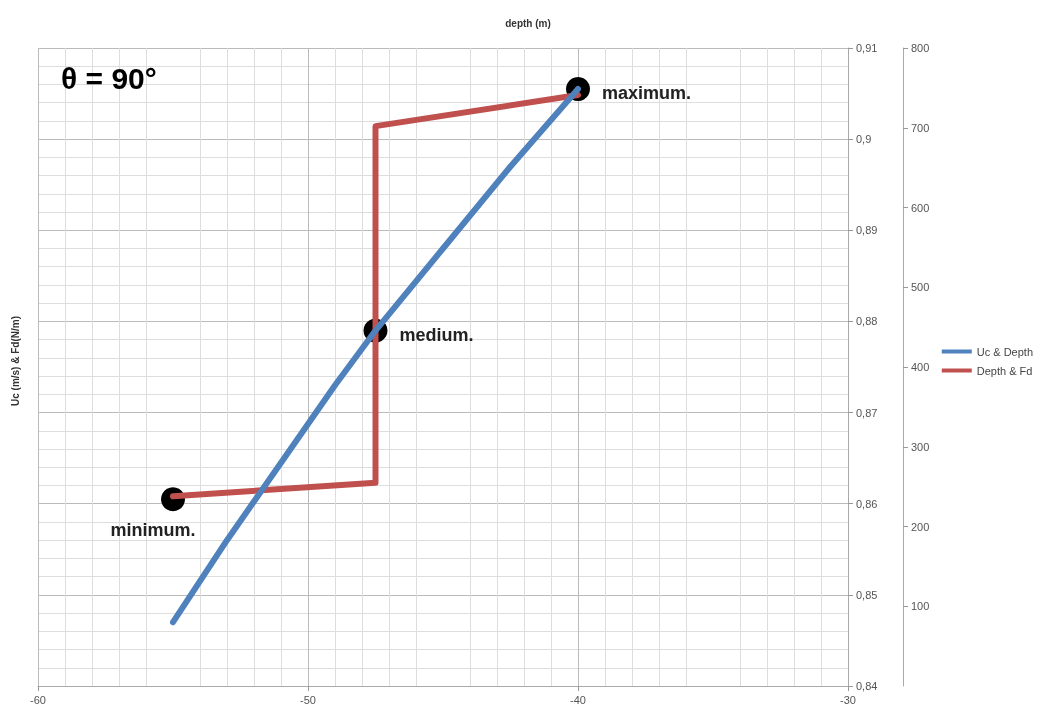 The image size is (1056, 722). Describe the element at coordinates (920, 367) in the screenshot. I see `y2-tick-label: 400` at that location.